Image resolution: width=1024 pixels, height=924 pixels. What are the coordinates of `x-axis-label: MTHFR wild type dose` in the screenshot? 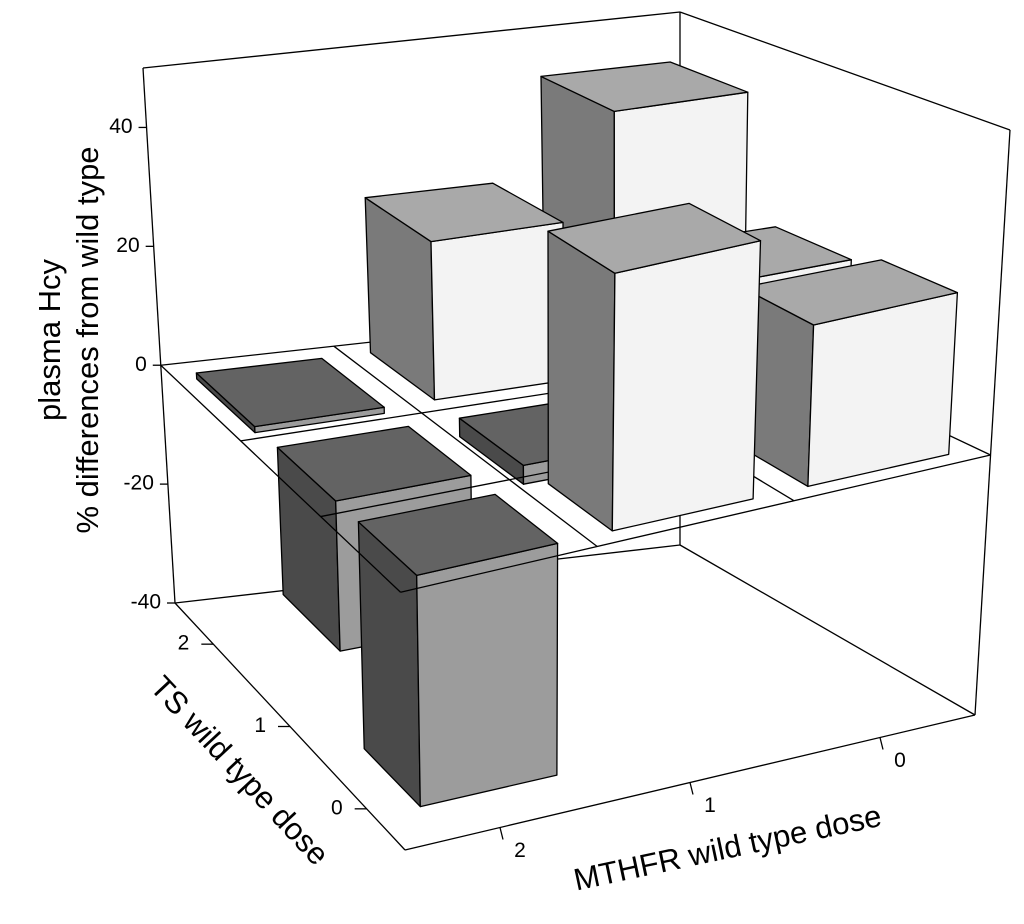 It's located at (728, 847).